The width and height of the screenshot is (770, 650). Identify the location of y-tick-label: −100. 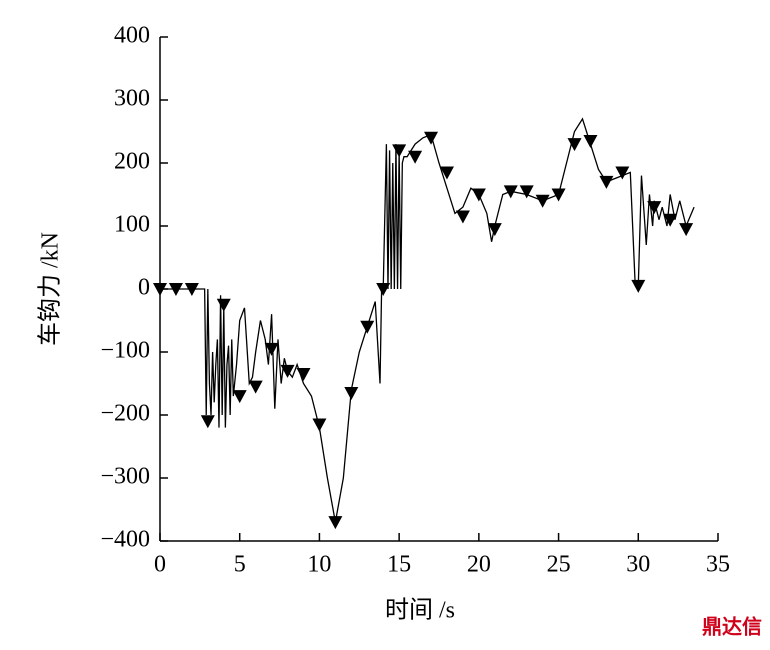
(125, 351).